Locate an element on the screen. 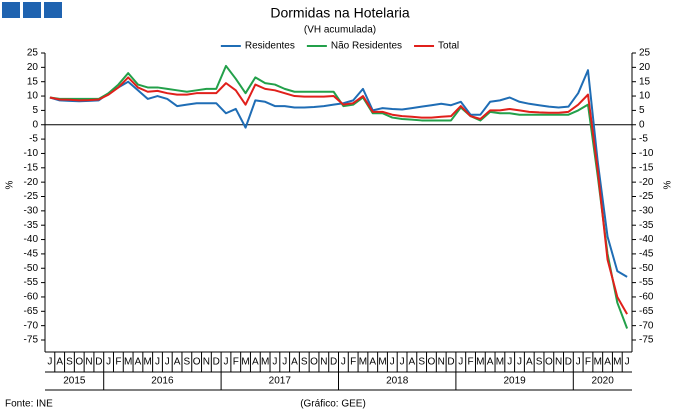 The height and width of the screenshot is (415, 680). y-tick-label: 10 is located at coordinates (33, 96).